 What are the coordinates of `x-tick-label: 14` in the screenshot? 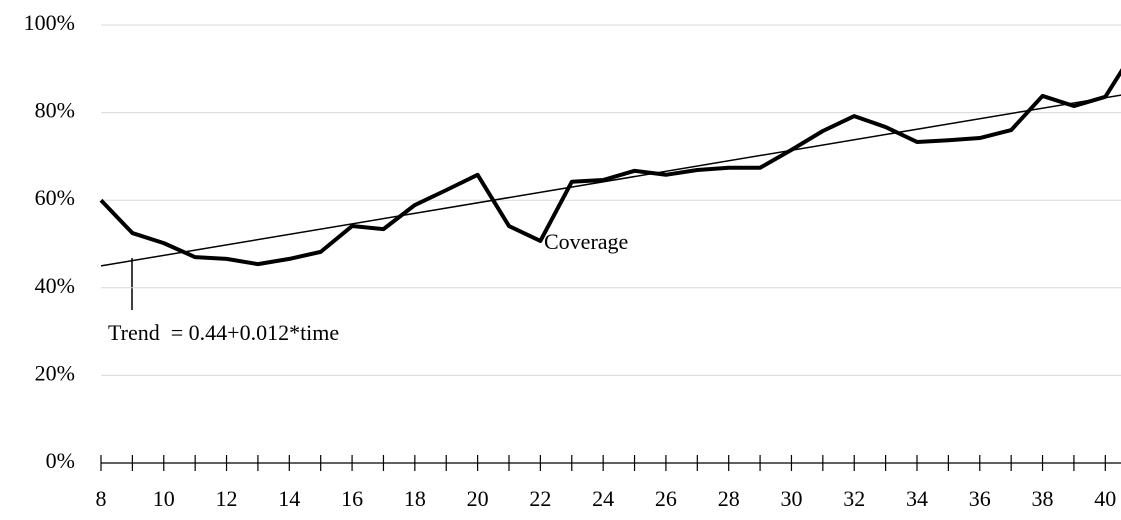 It's located at (289, 498).